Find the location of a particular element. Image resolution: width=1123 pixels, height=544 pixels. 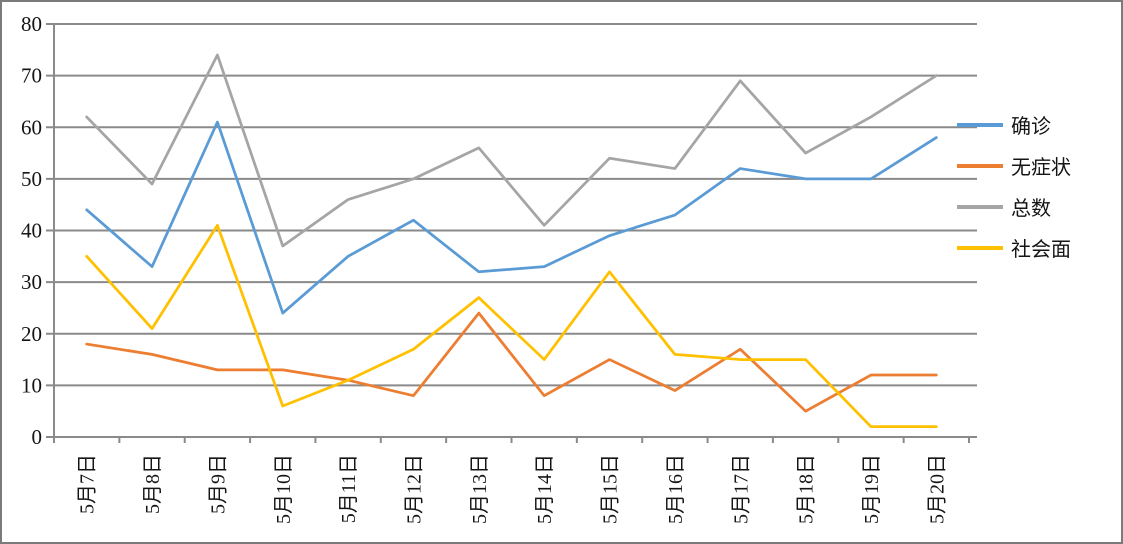

legend: 确诊 无症状 总数 社会面 is located at coordinates (1014, 186).